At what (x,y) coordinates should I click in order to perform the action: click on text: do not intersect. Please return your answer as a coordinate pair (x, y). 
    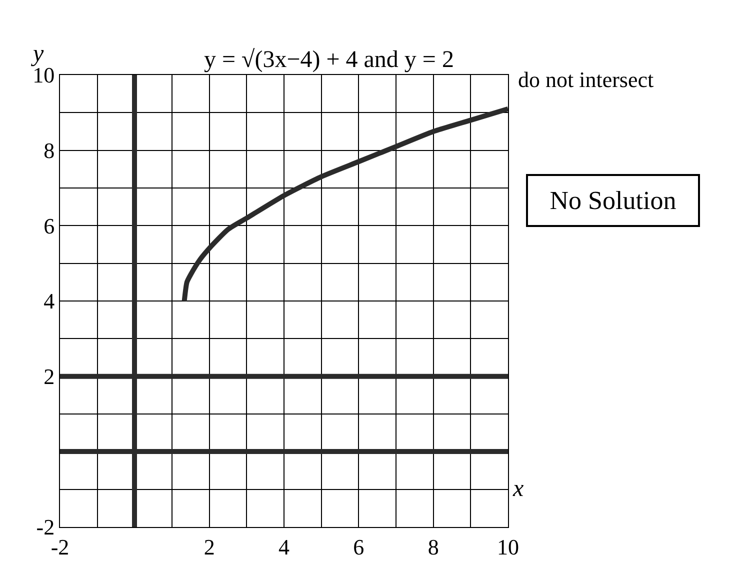
    Looking at the image, I should click on (586, 79).